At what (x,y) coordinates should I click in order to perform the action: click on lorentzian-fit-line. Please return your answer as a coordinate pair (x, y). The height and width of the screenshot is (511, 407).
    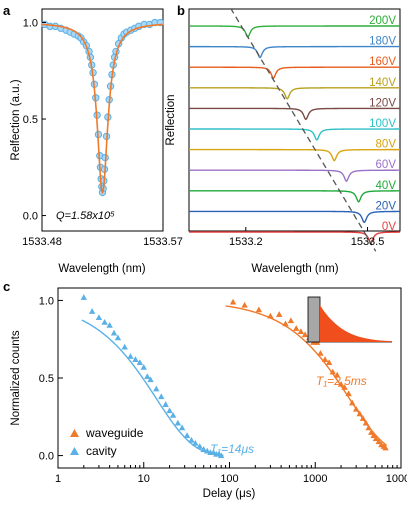
    Looking at the image, I should click on (102, 109).